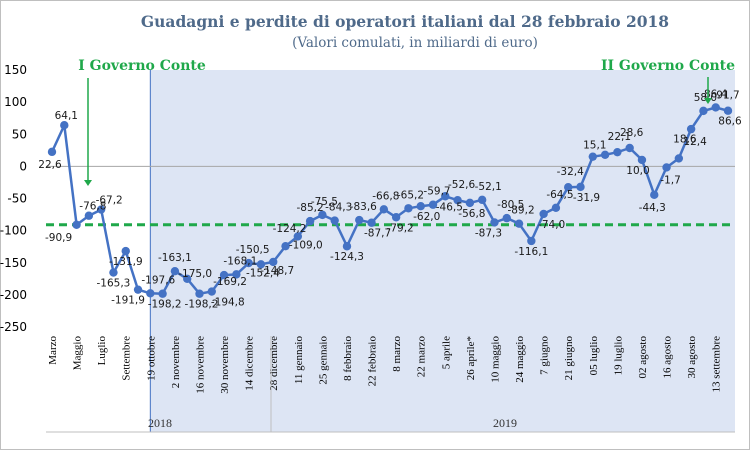  Describe the element at coordinates (637, 171) in the screenshot. I see `data-label: 10,0` at that location.